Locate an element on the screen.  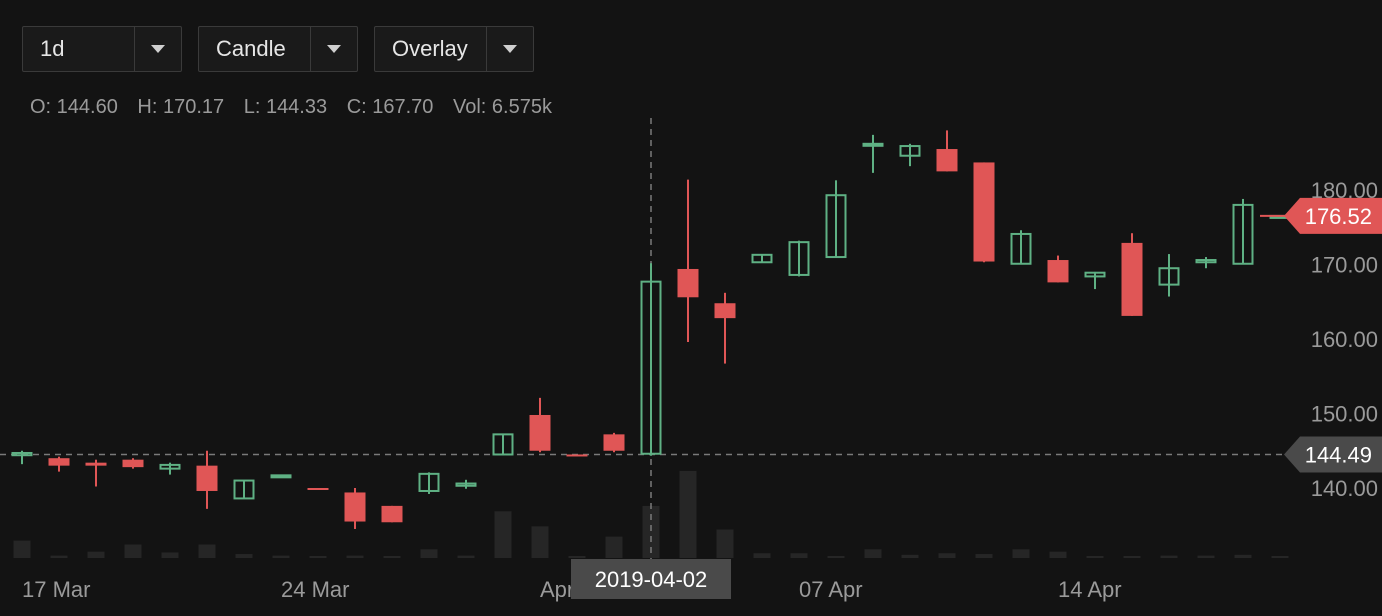
volume-value: Vol: 6.575k is located at coordinates (502, 107).